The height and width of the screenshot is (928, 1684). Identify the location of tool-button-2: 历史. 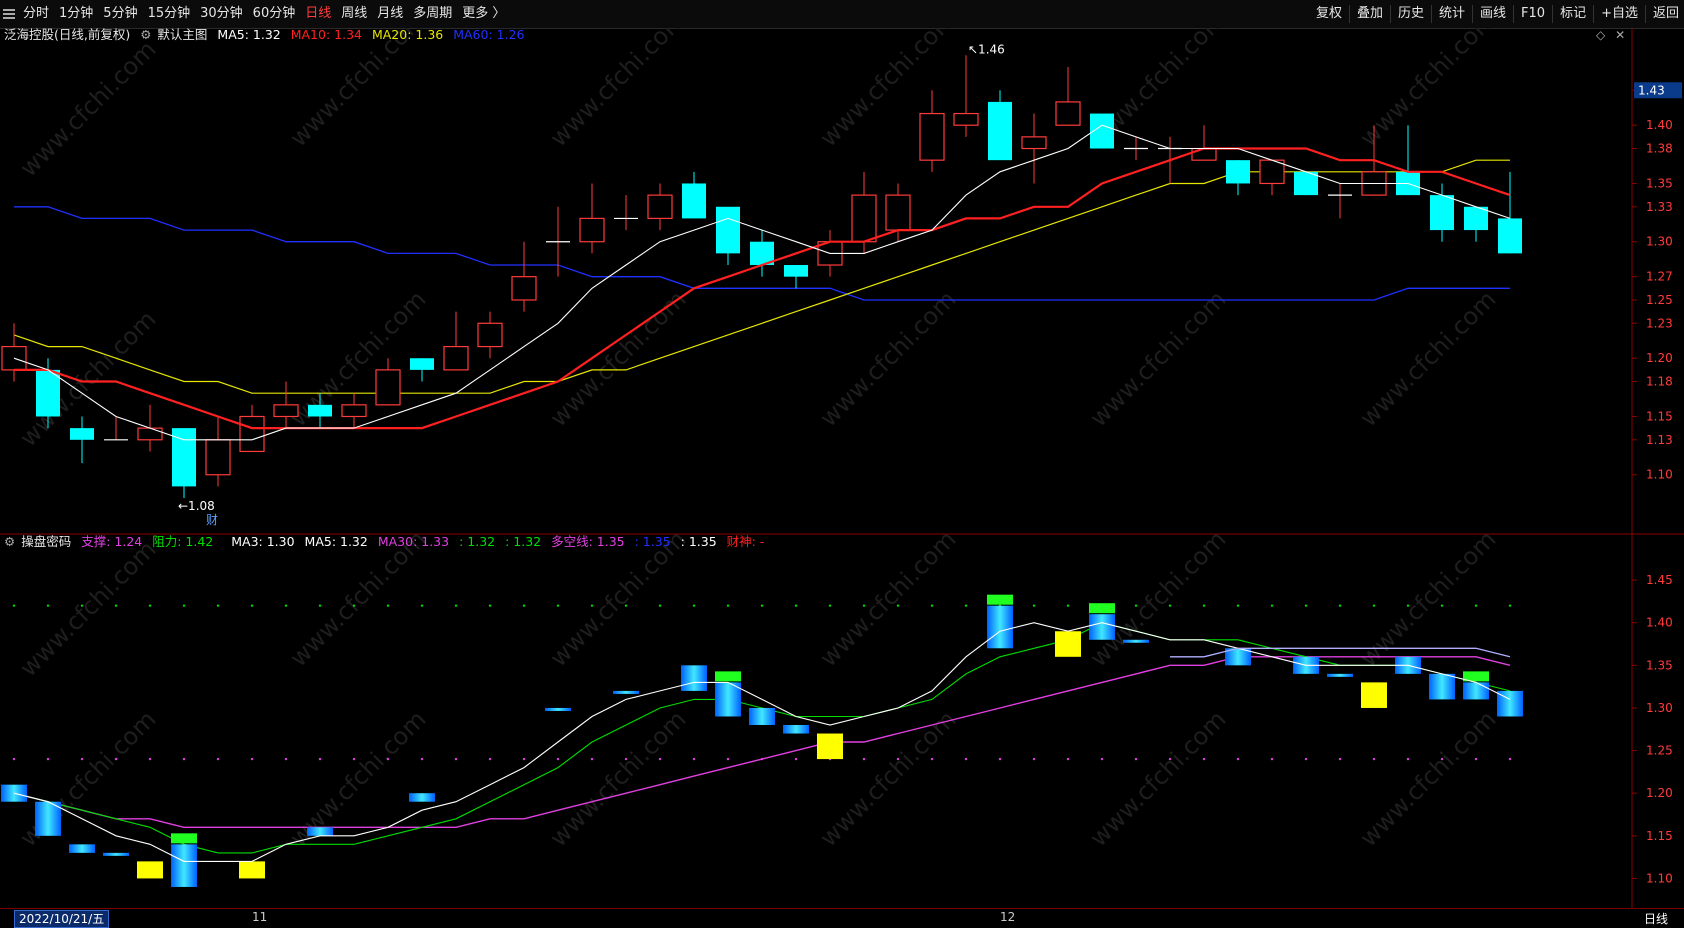
(1410, 13).